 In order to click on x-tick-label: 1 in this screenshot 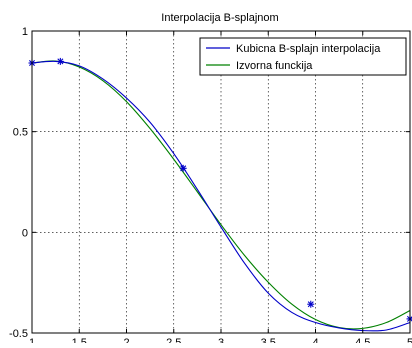, I will do `click(32, 340)`.